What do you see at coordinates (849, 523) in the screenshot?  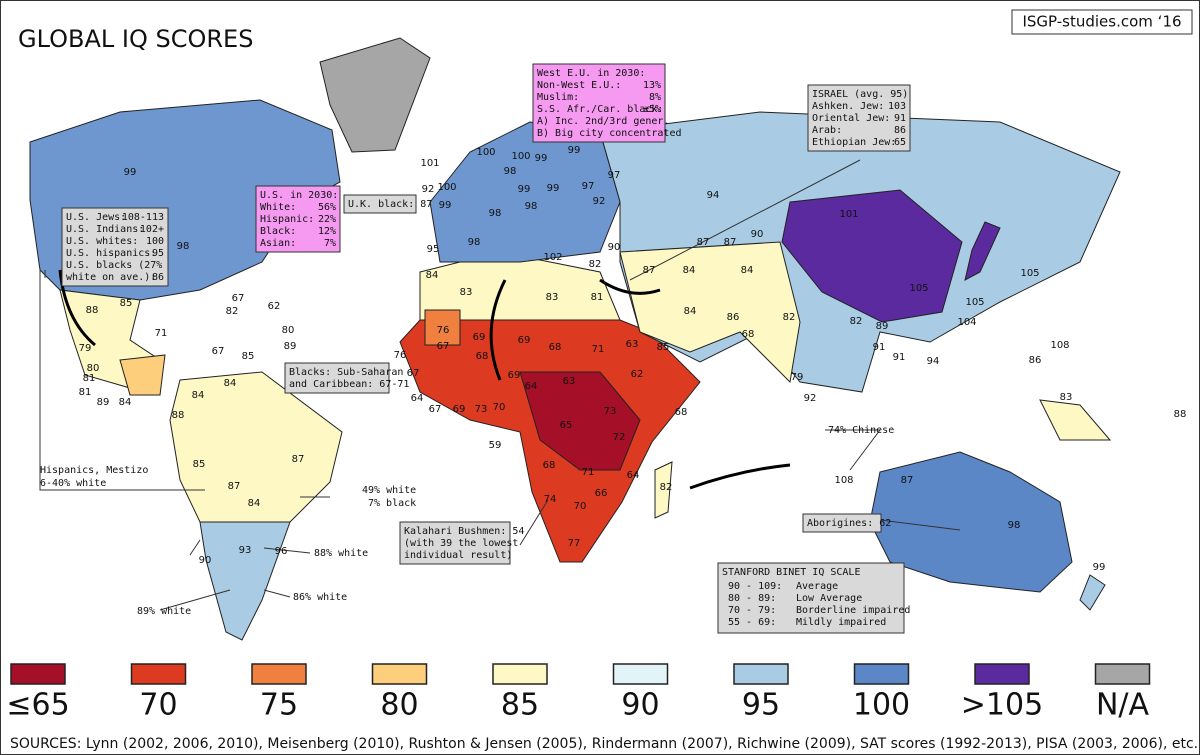 I see `annotation-line: Aborigines: 62` at bounding box center [849, 523].